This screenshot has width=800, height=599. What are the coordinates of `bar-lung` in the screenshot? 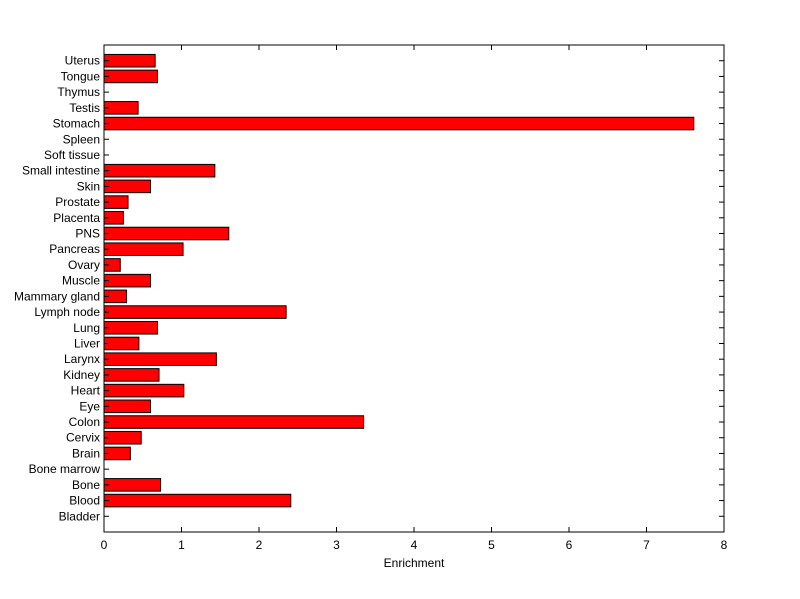 It's located at (130, 327).